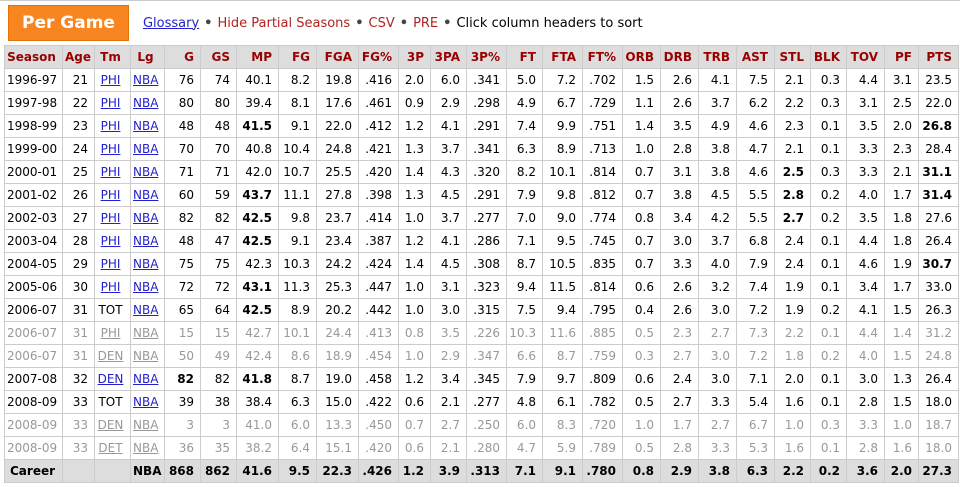 The height and width of the screenshot is (487, 960). I want to click on csv-link: CSV, so click(381, 23).